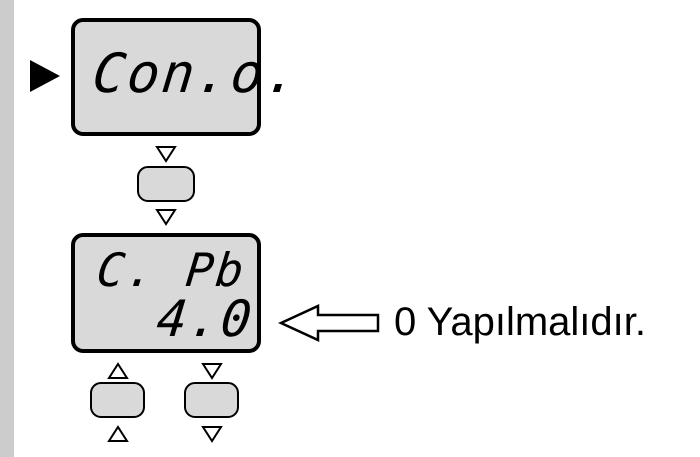  I want to click on bottom-display-line1: C. Pb, so click(171, 270).